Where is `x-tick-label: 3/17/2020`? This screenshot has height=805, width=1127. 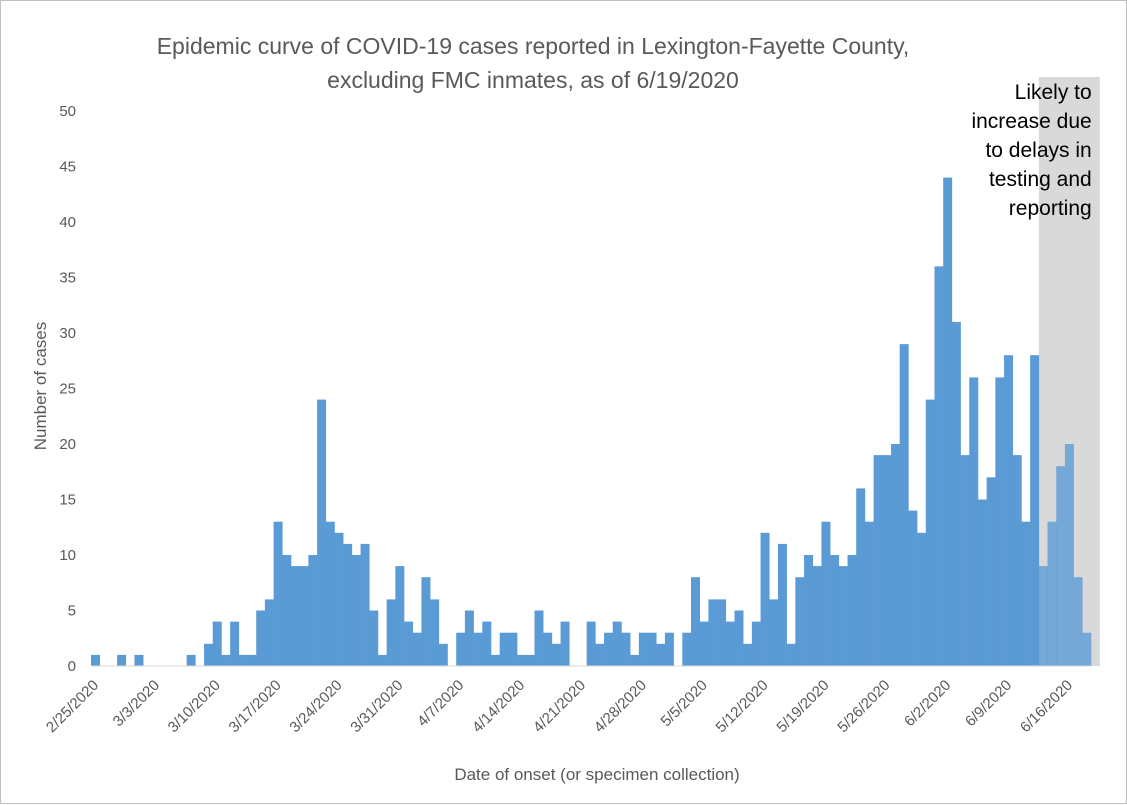 x-tick-label: 3/17/2020 is located at coordinates (255, 706).